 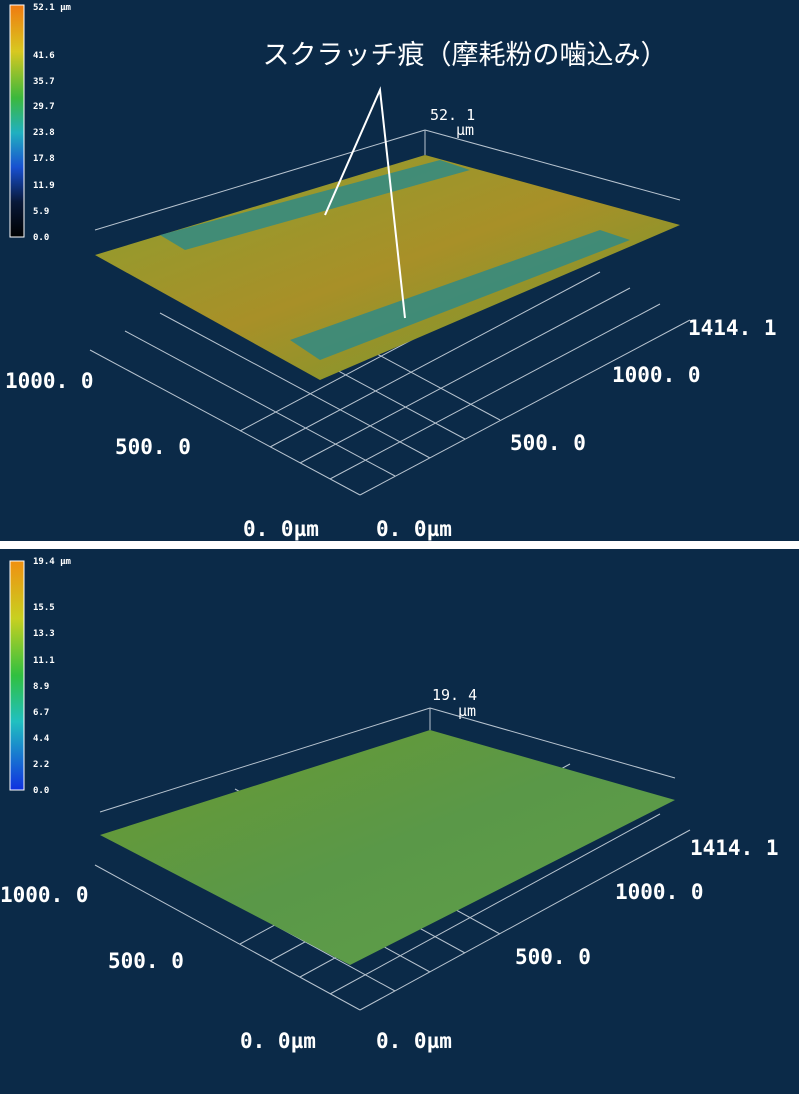 What do you see at coordinates (41, 212) in the screenshot?
I see `colorbar-label: 5.9` at bounding box center [41, 212].